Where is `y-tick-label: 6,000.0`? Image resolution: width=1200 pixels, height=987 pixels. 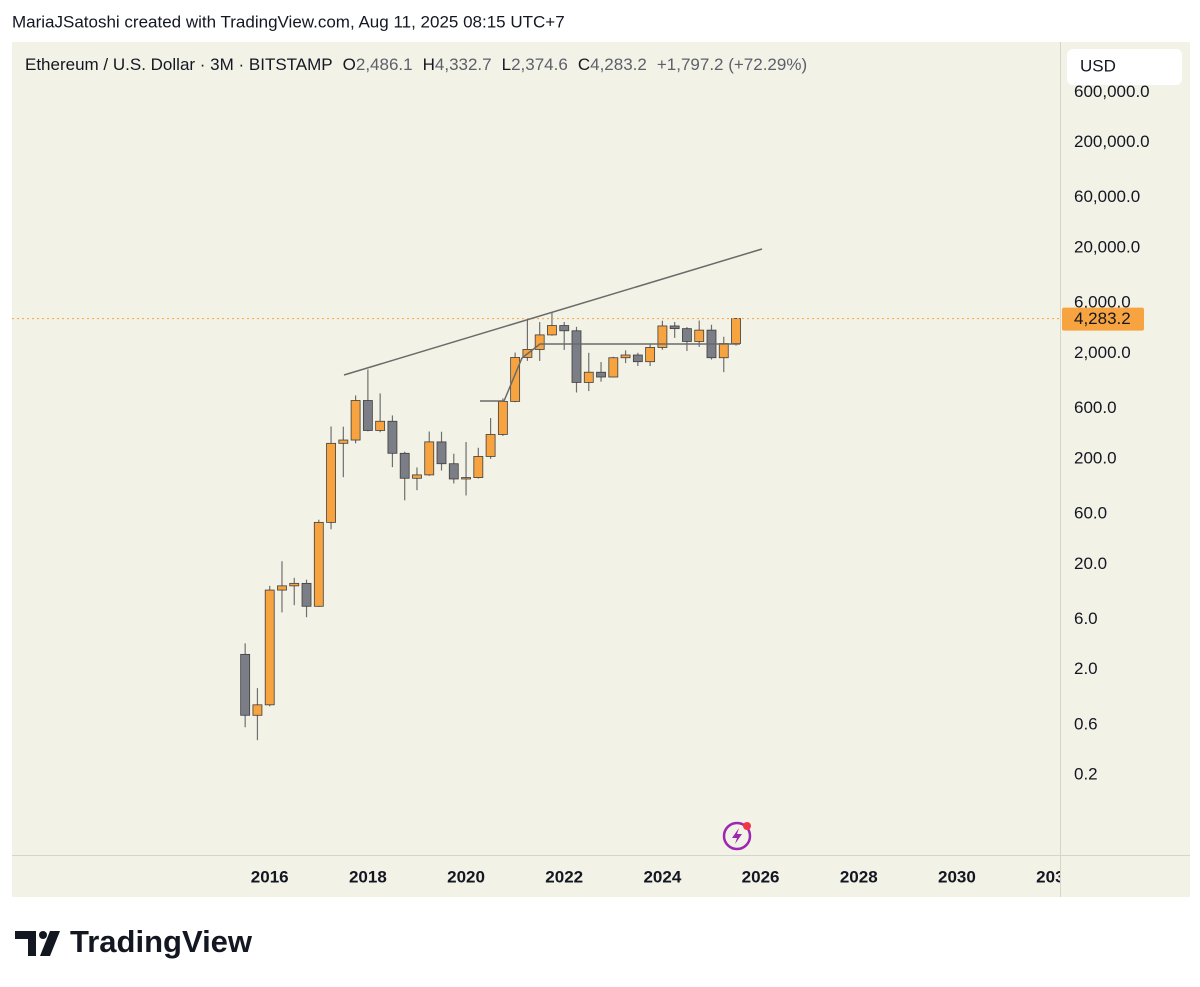 y-tick-label: 6,000.0 is located at coordinates (1102, 302).